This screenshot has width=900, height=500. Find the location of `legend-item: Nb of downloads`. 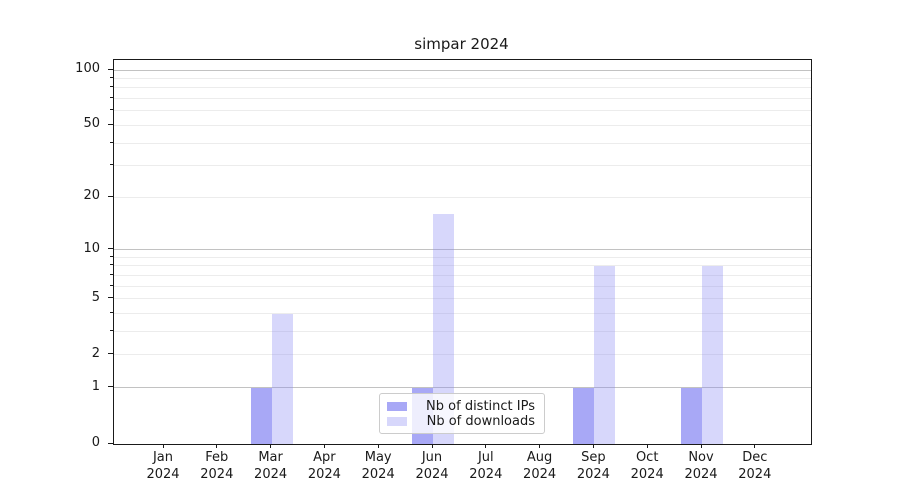

legend-item: Nb of downloads is located at coordinates (461, 421).